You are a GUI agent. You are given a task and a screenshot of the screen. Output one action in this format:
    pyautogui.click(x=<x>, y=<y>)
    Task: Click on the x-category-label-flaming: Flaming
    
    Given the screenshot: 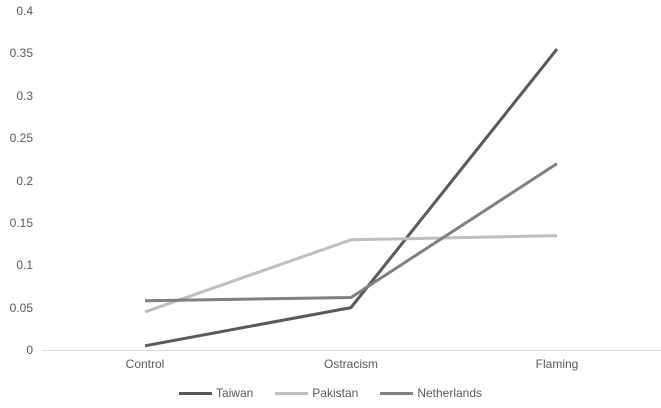 What is the action you would take?
    pyautogui.click(x=557, y=364)
    